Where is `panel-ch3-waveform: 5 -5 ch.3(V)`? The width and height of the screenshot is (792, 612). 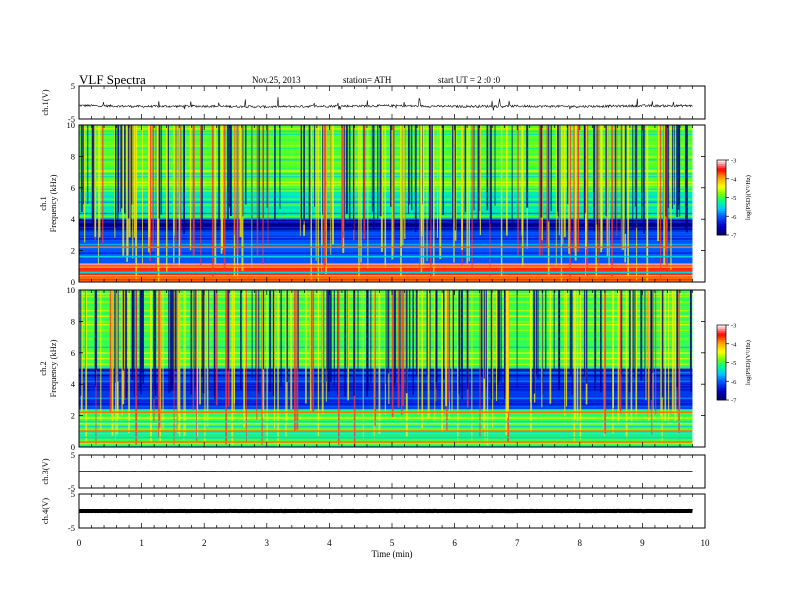
panel-ch3-waveform: 5 -5 ch.3(V) is located at coordinates (373, 471).